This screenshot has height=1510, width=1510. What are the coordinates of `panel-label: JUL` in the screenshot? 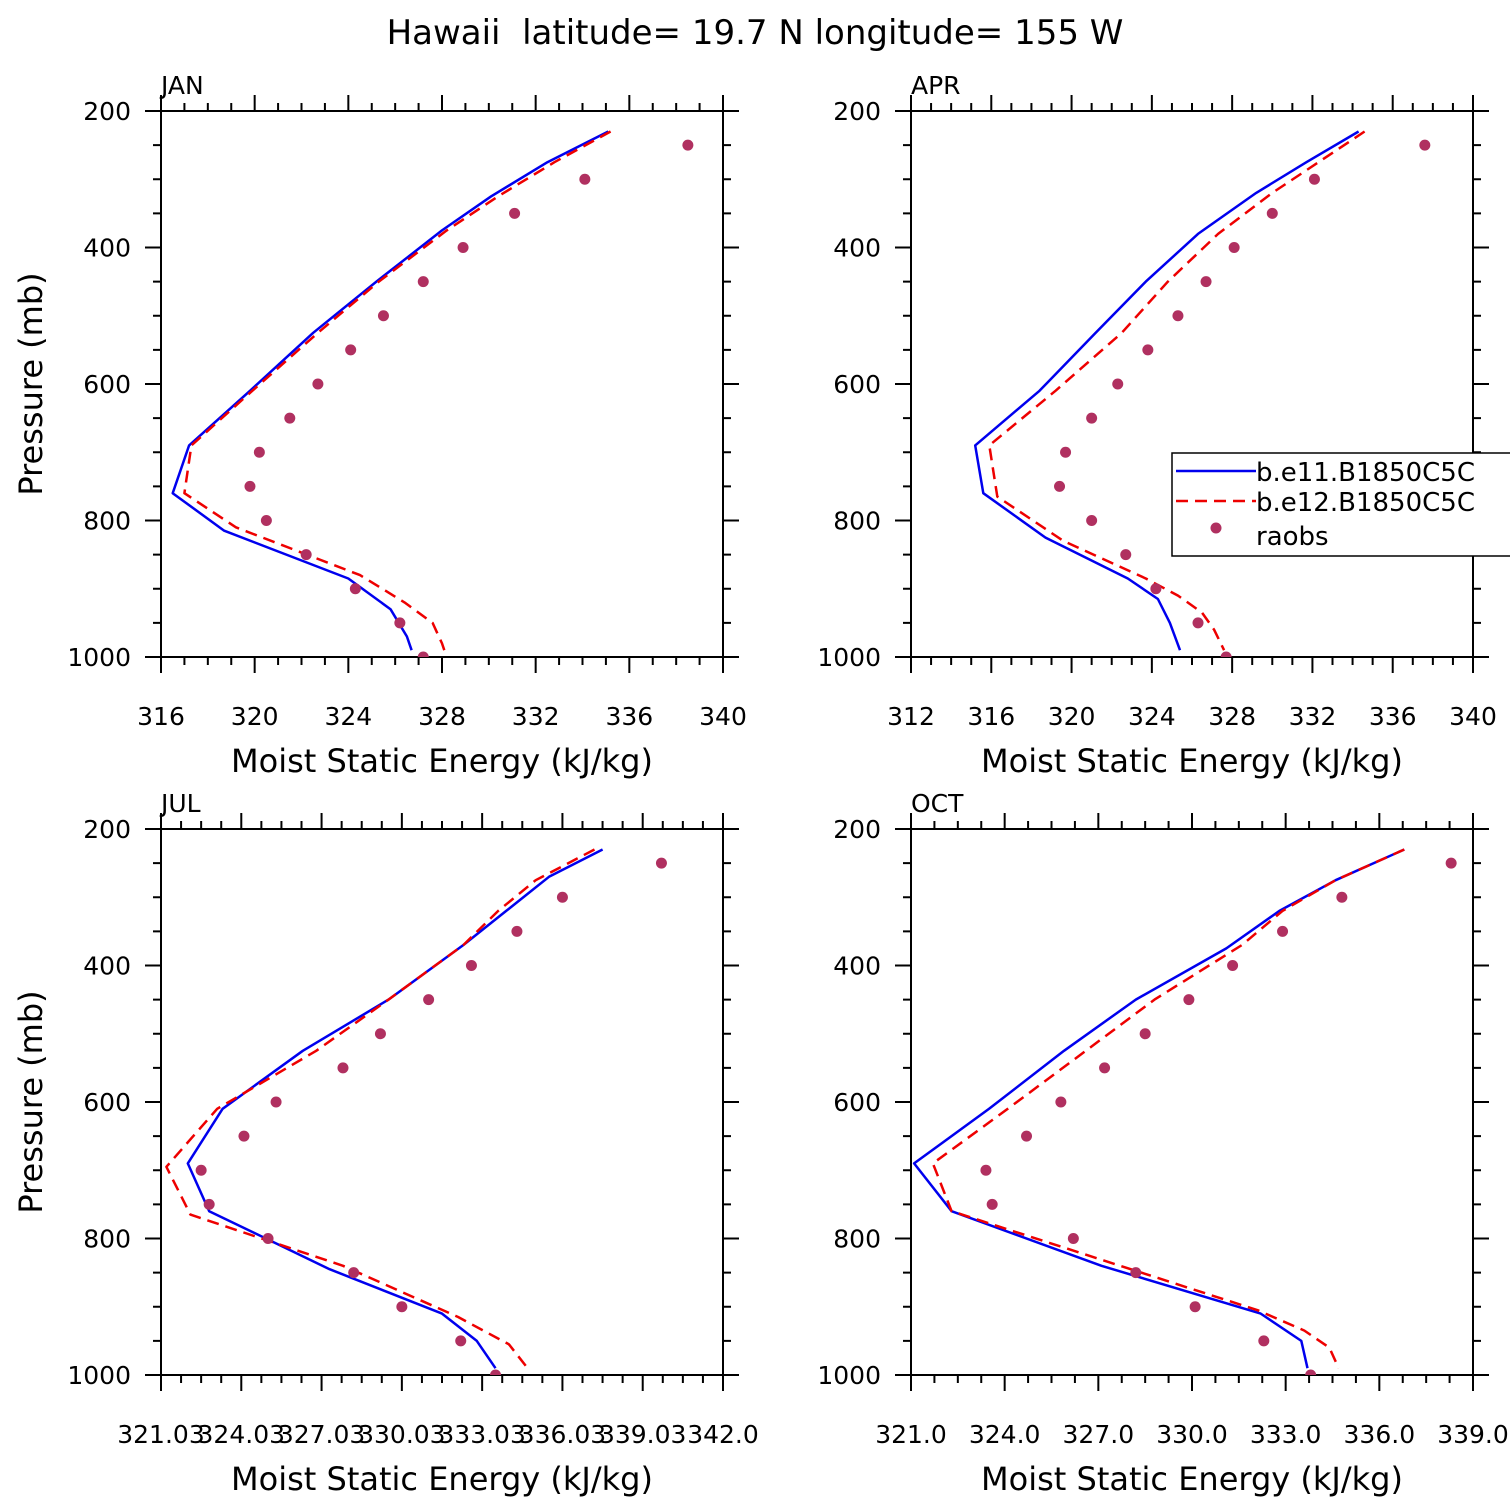 It's located at (180, 803).